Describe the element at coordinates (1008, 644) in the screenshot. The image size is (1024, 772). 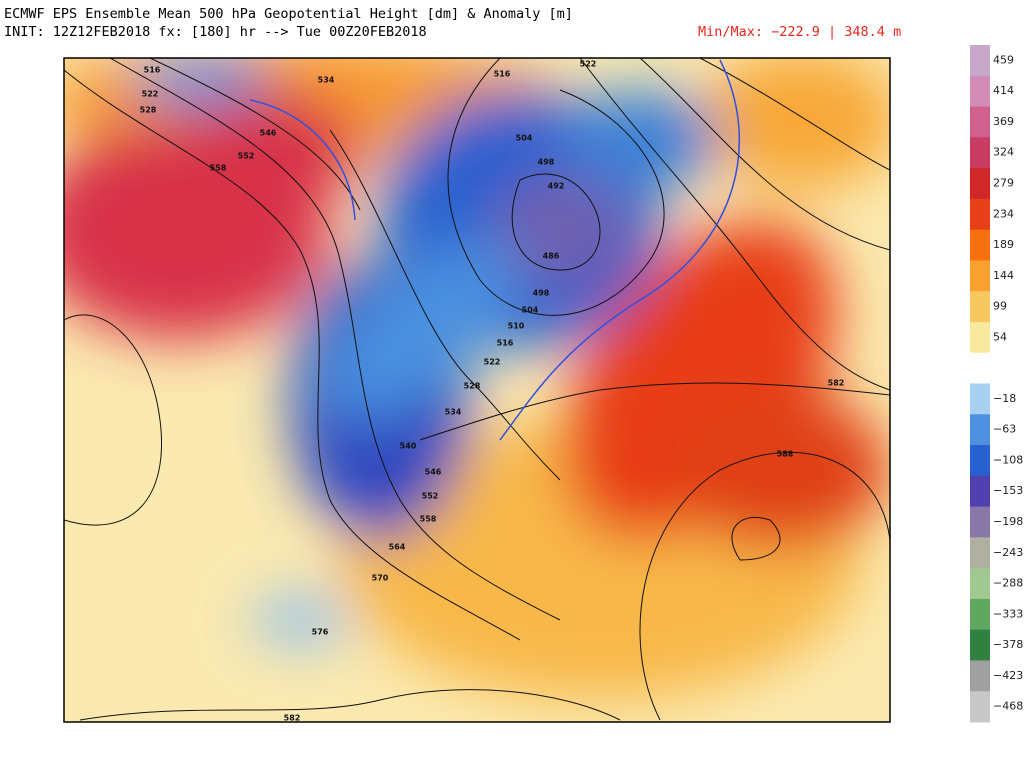
I see `colorbar-label: −378` at that location.